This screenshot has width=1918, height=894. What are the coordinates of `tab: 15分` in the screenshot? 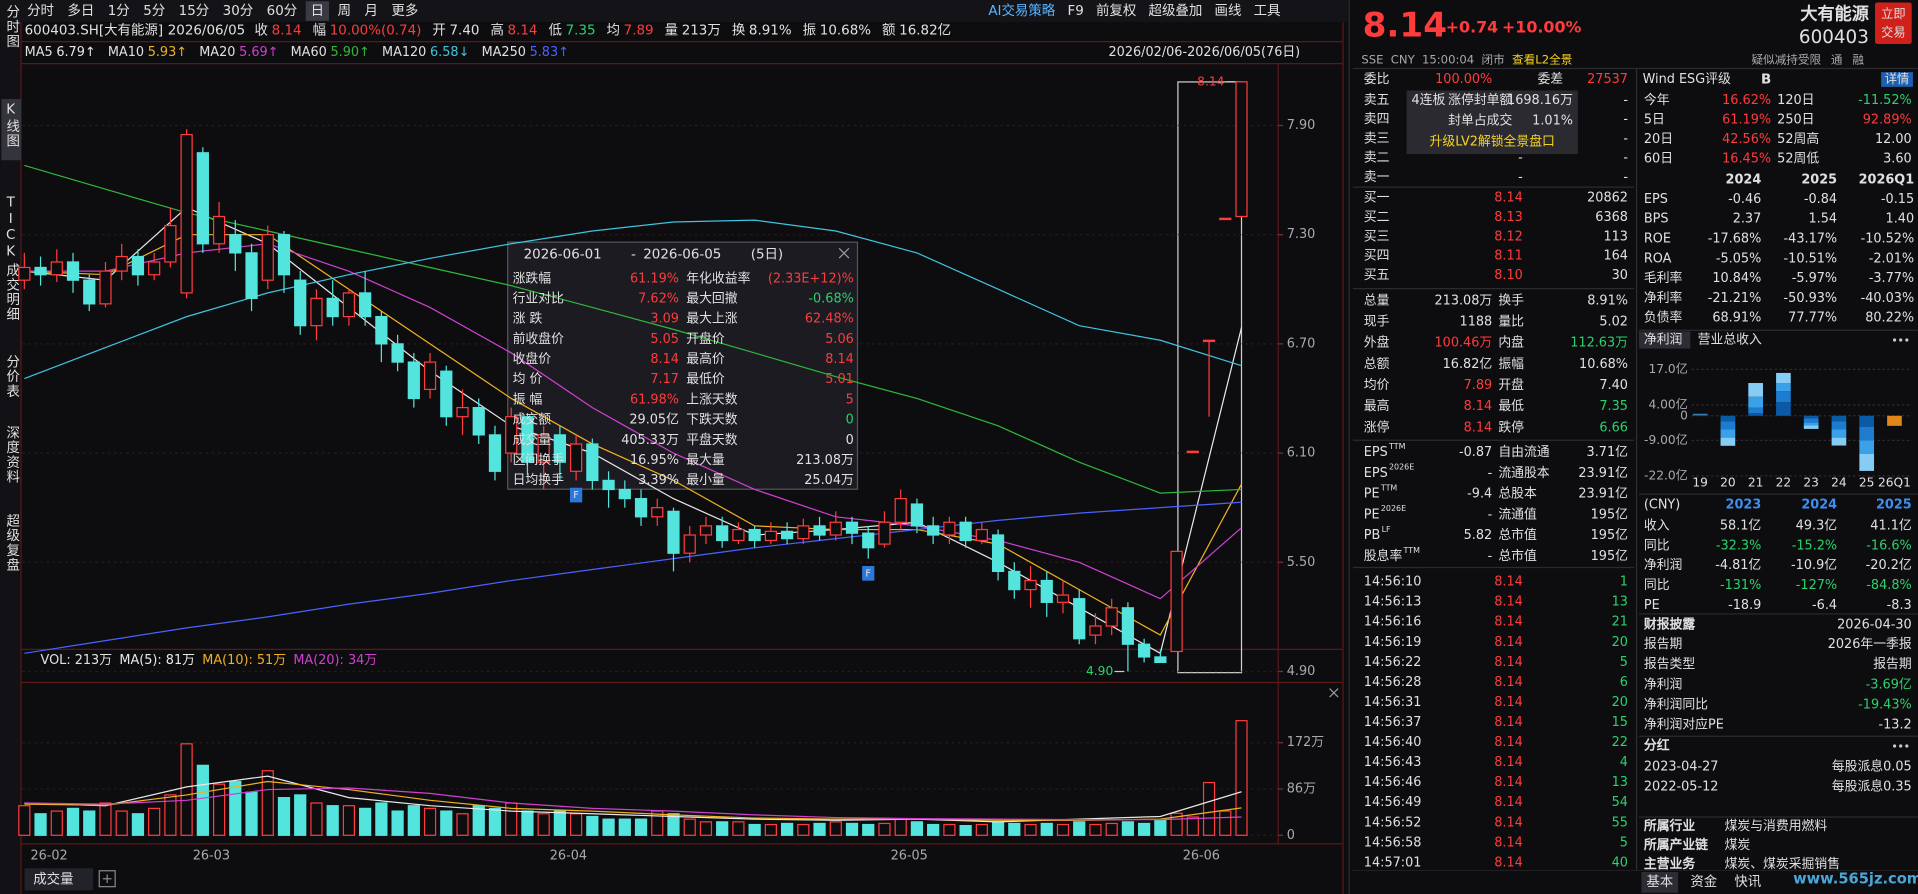 It's located at (194, 11).